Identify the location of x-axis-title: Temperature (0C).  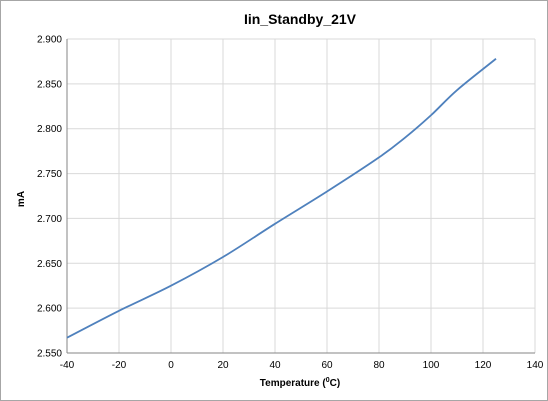
(300, 383).